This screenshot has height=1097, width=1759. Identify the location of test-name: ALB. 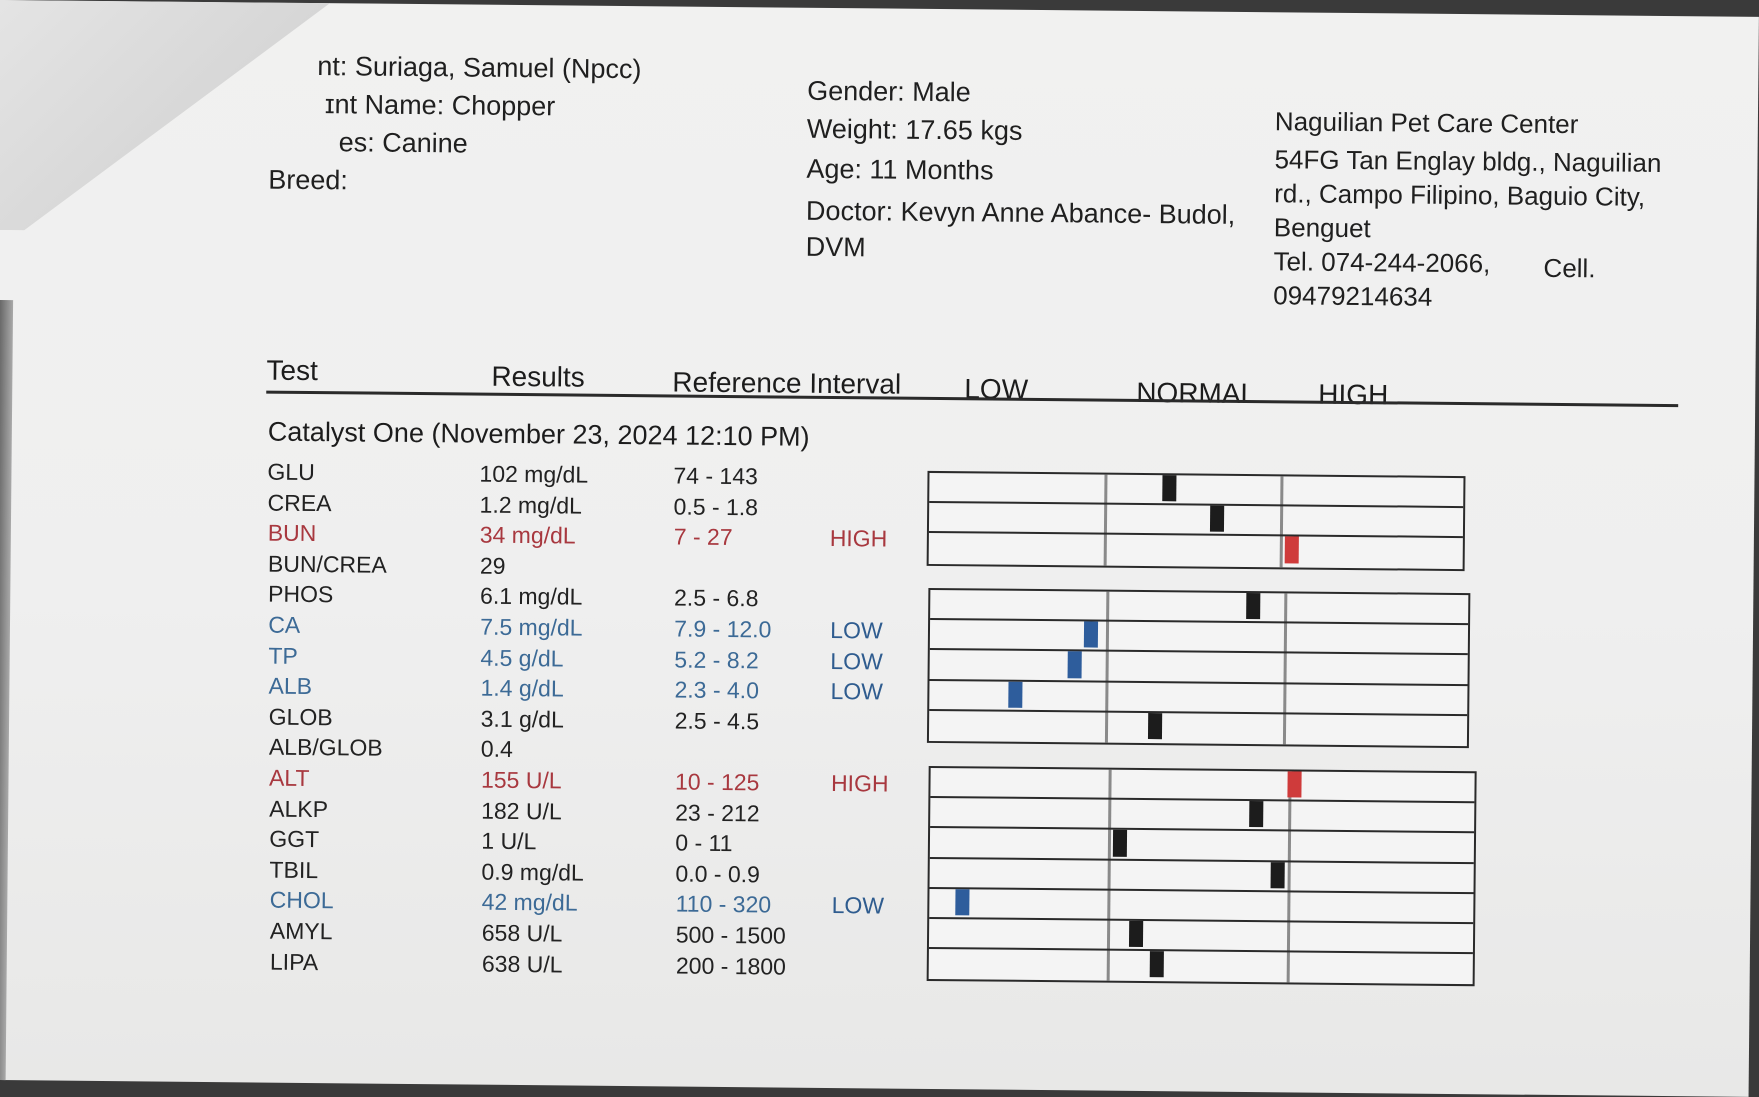
(290, 686).